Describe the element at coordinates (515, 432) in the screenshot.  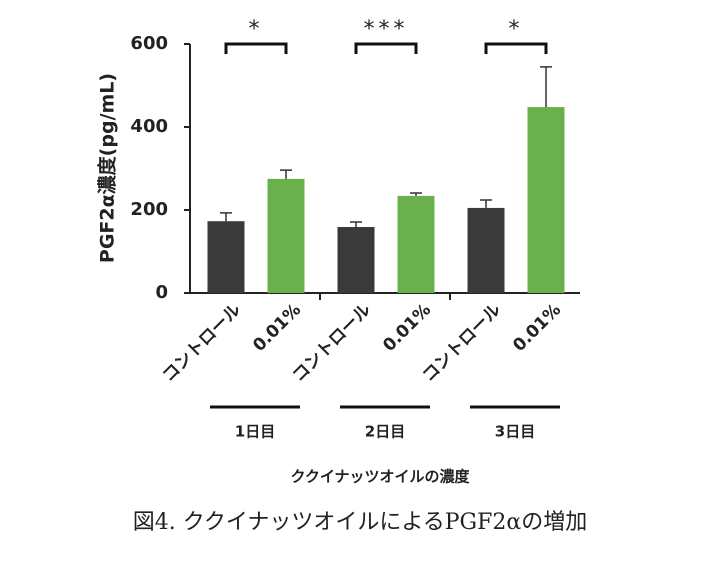
I see `group-label: 3日目` at that location.